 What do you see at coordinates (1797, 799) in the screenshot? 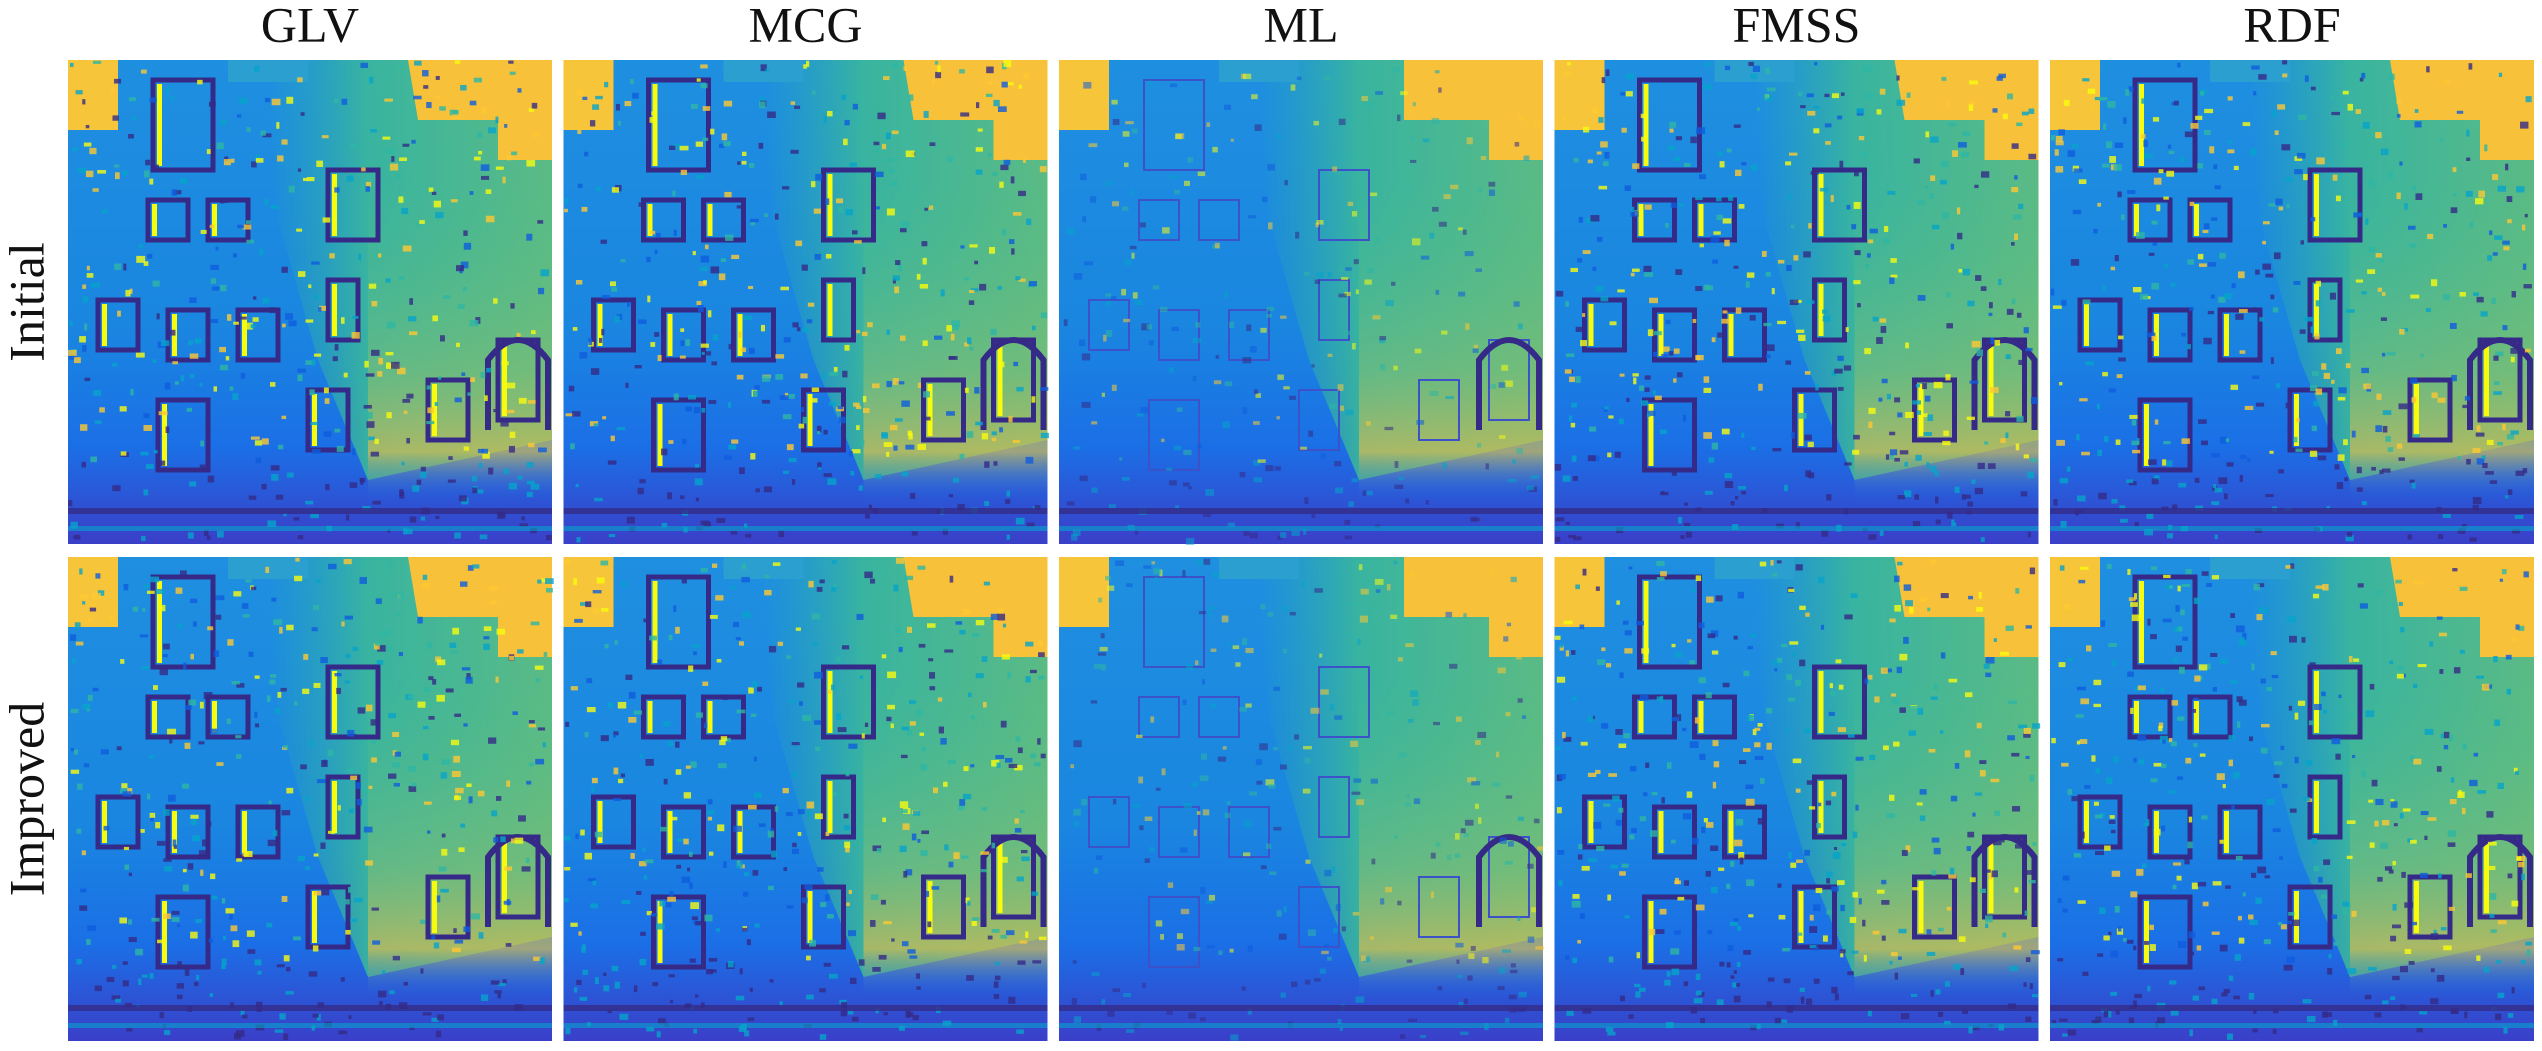
I see `depth-map` at bounding box center [1797, 799].